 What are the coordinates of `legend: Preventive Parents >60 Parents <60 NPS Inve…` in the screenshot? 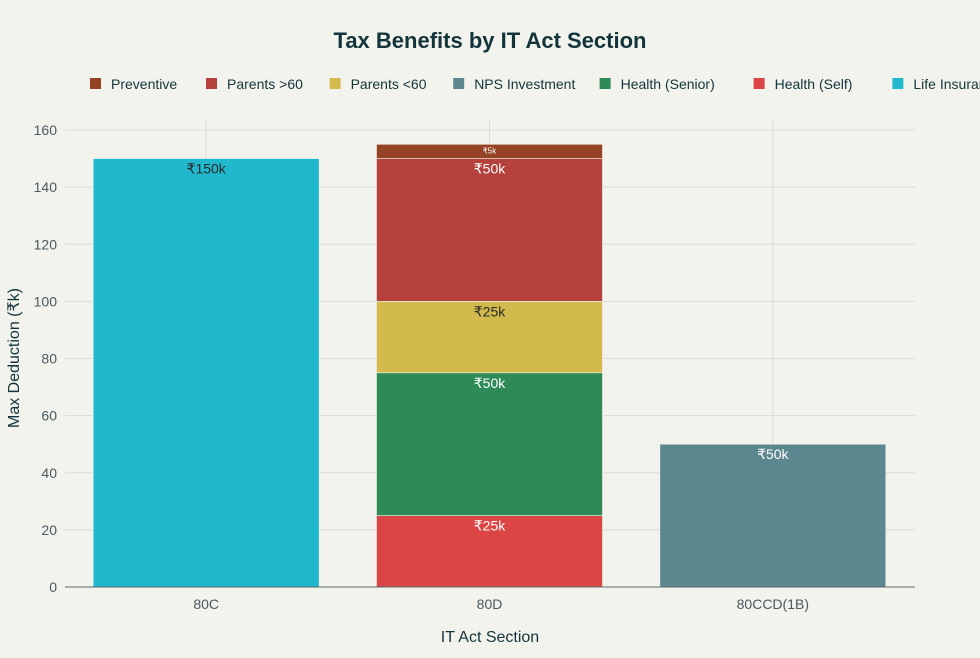 It's located at (535, 84).